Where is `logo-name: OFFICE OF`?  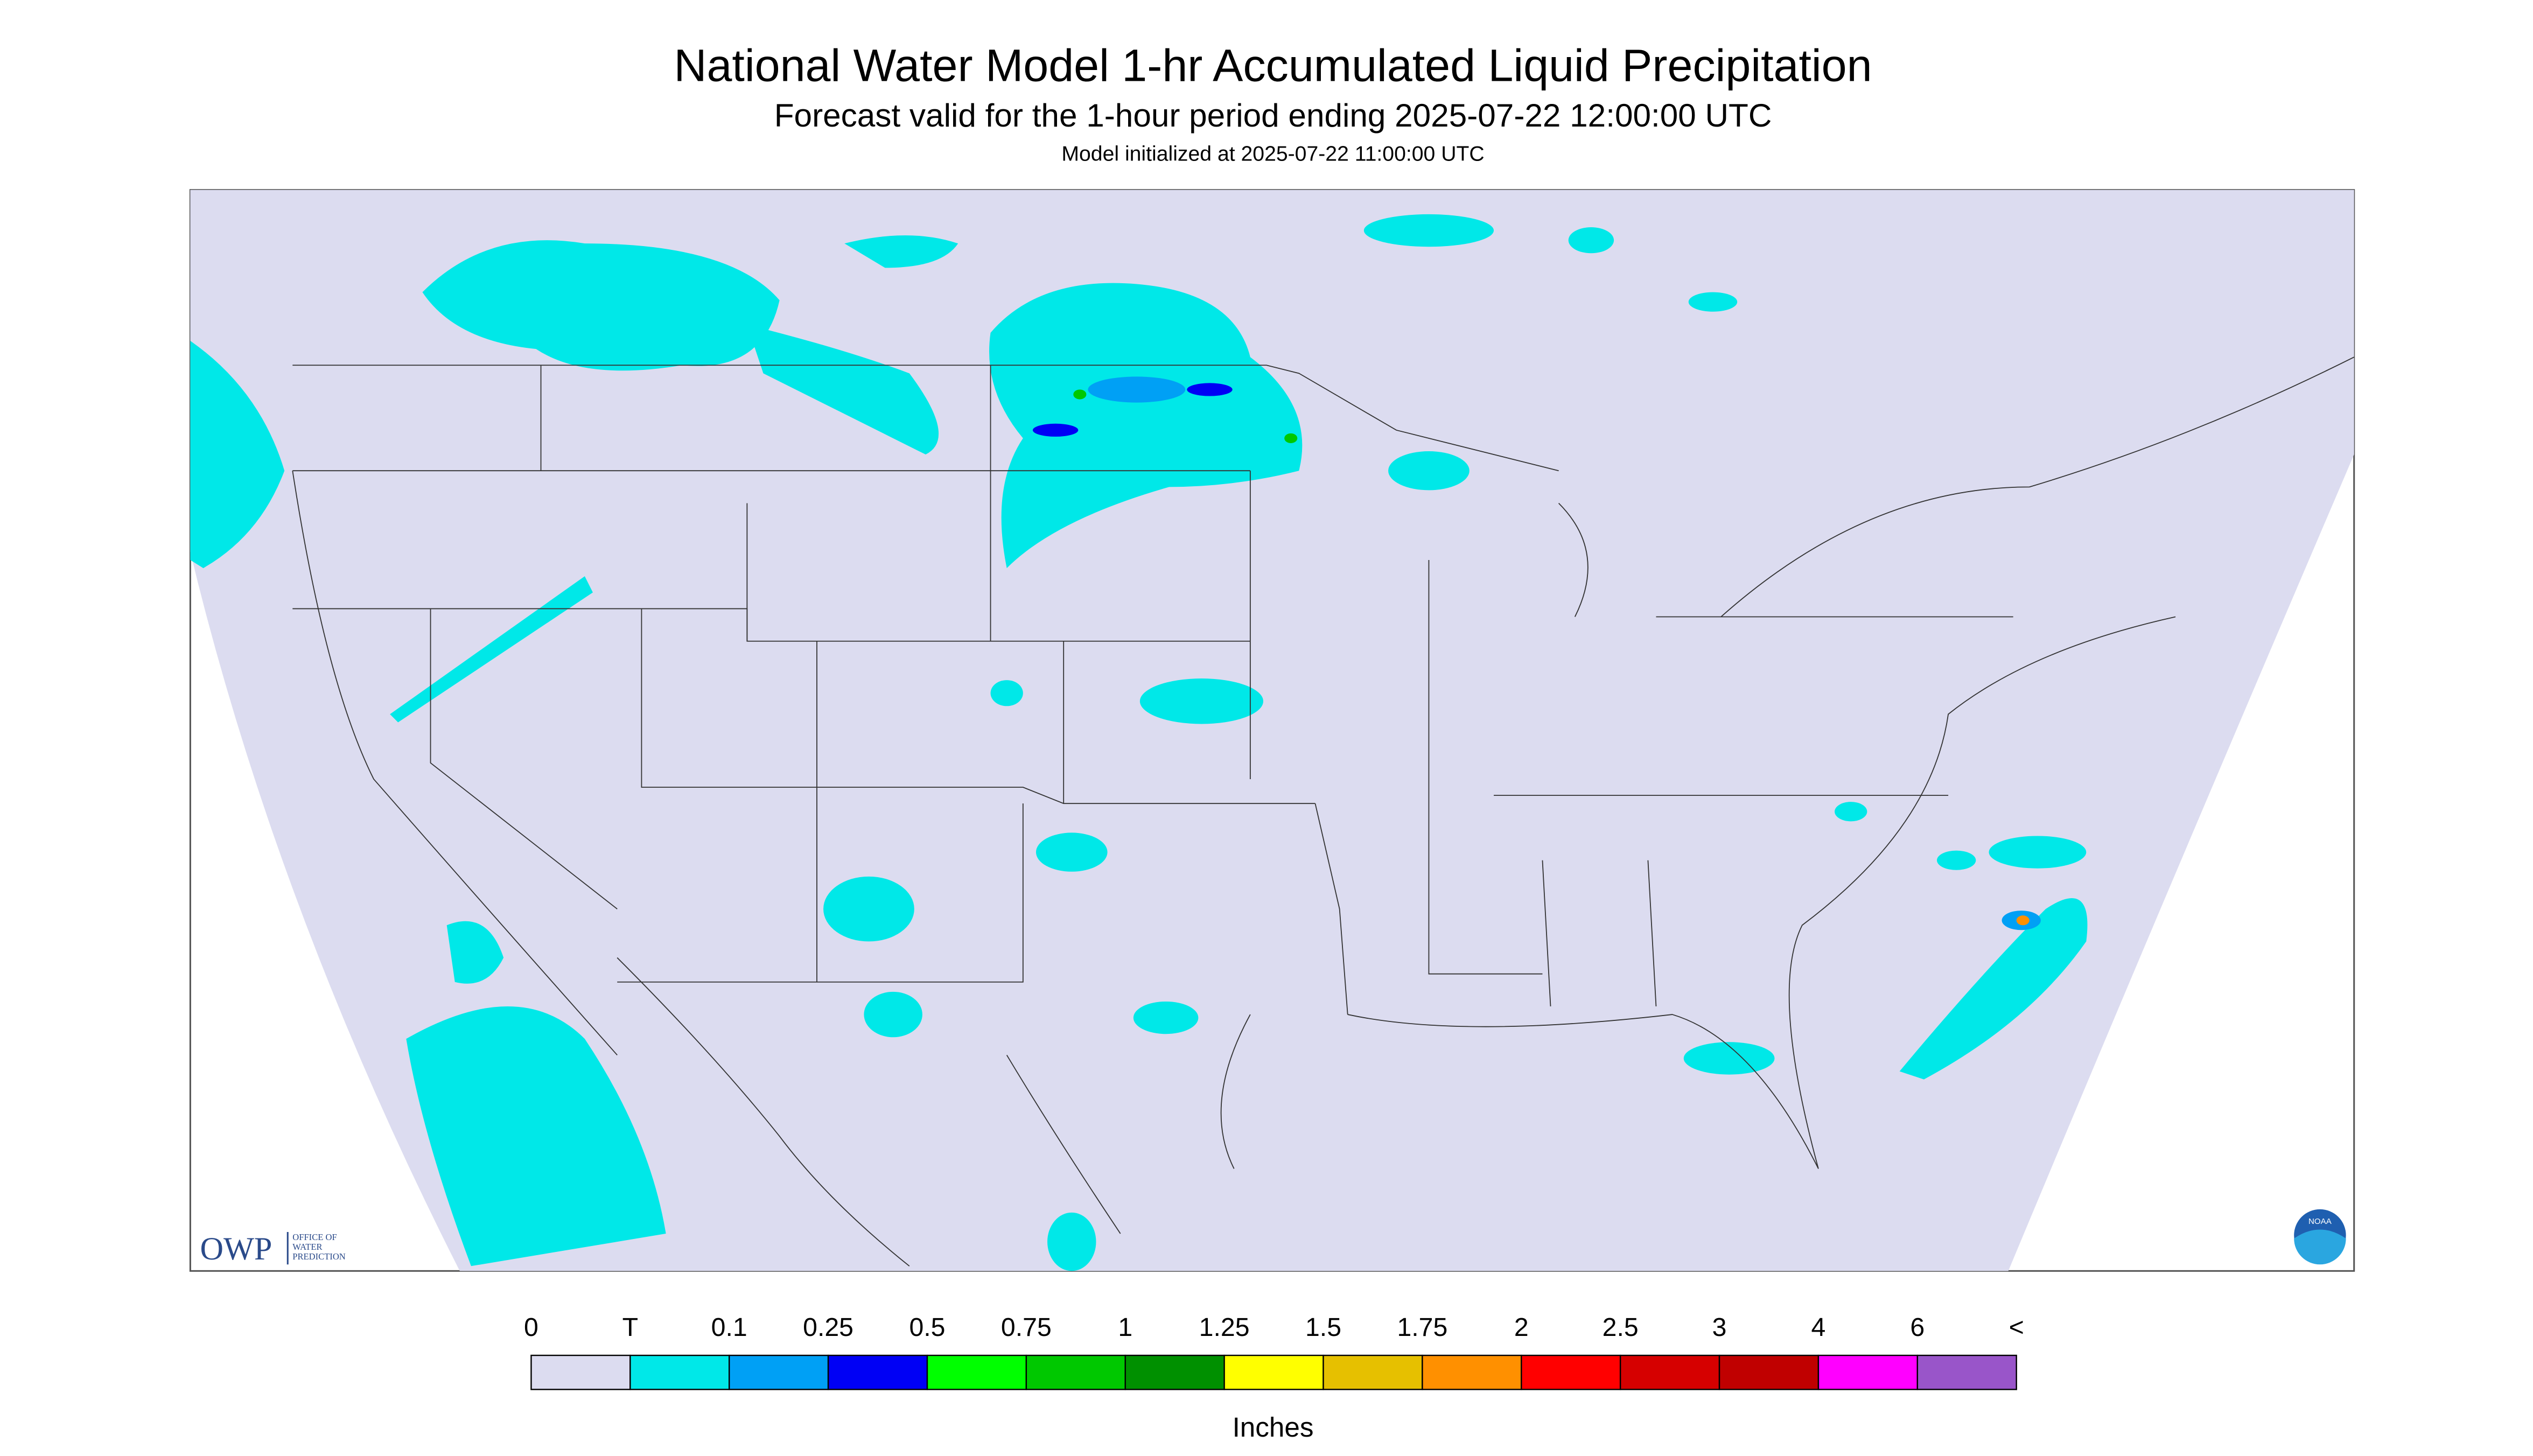
logo-name: OFFICE OF is located at coordinates (314, 1237).